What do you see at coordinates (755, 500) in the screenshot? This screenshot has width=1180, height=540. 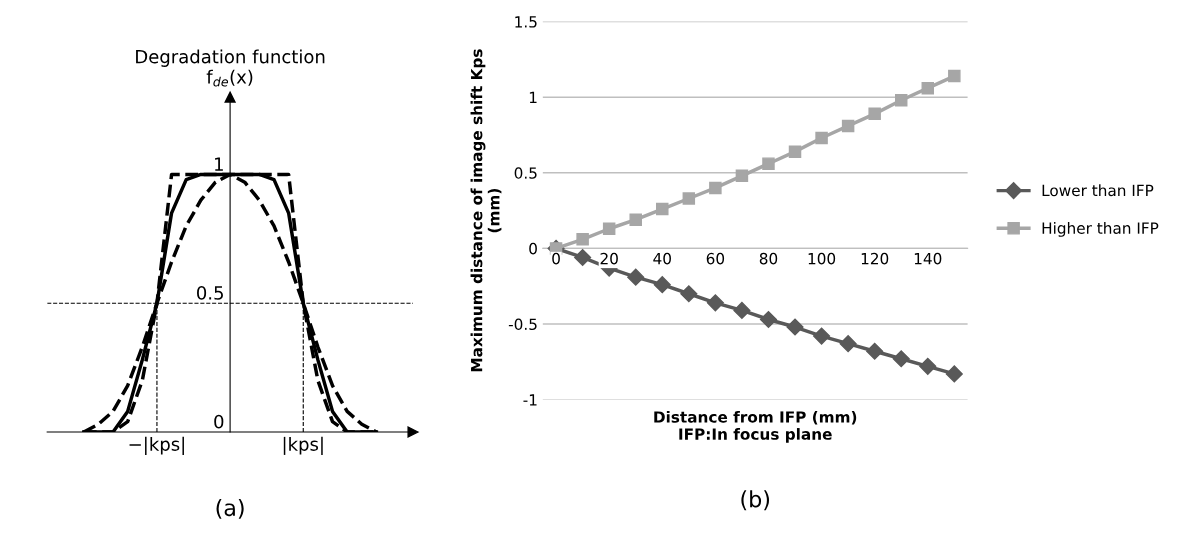 I see `text: (b)` at bounding box center [755, 500].